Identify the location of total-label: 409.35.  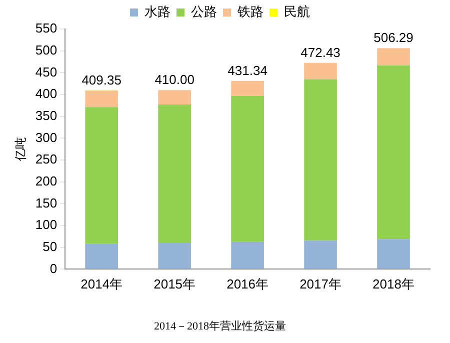
(102, 80).